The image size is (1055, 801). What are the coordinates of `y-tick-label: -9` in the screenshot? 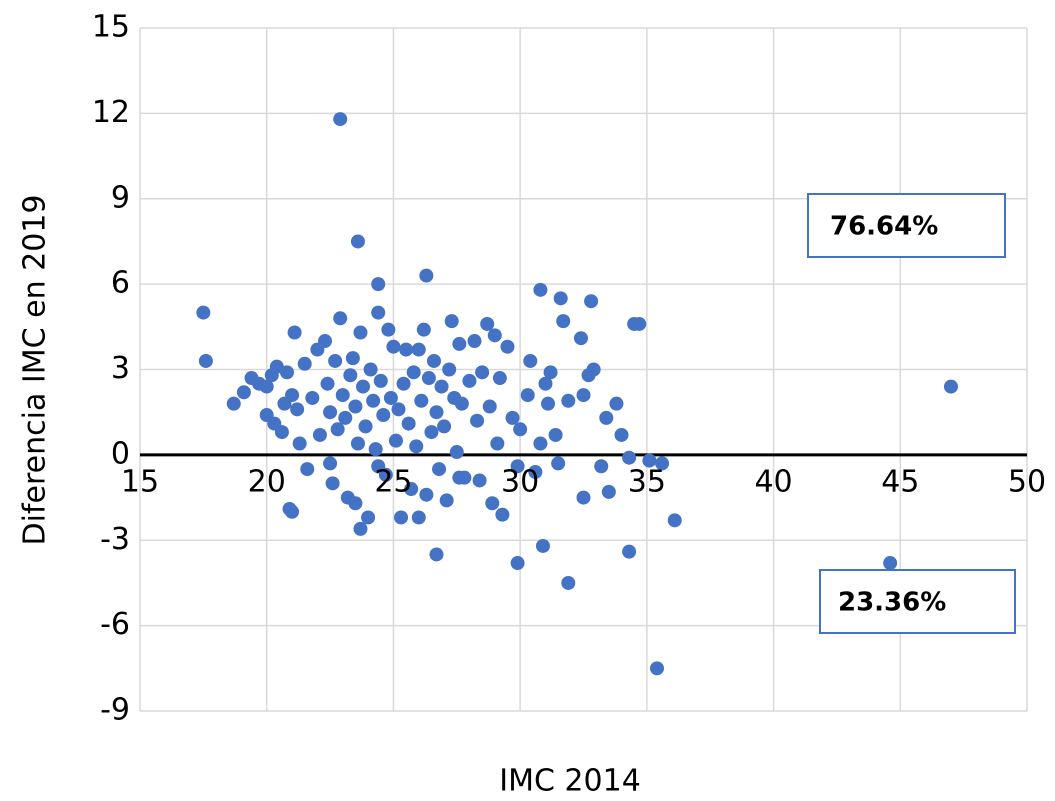 It's located at (115, 710).